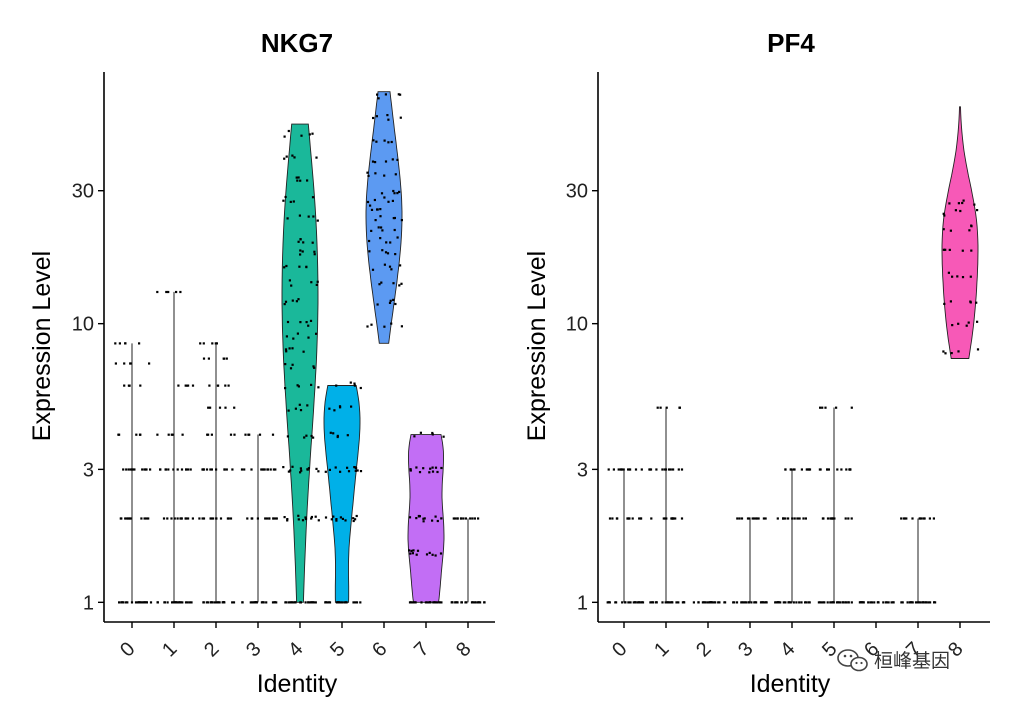  Describe the element at coordinates (297, 684) in the screenshot. I see `x-axis-label-nkg7: Identity` at that location.